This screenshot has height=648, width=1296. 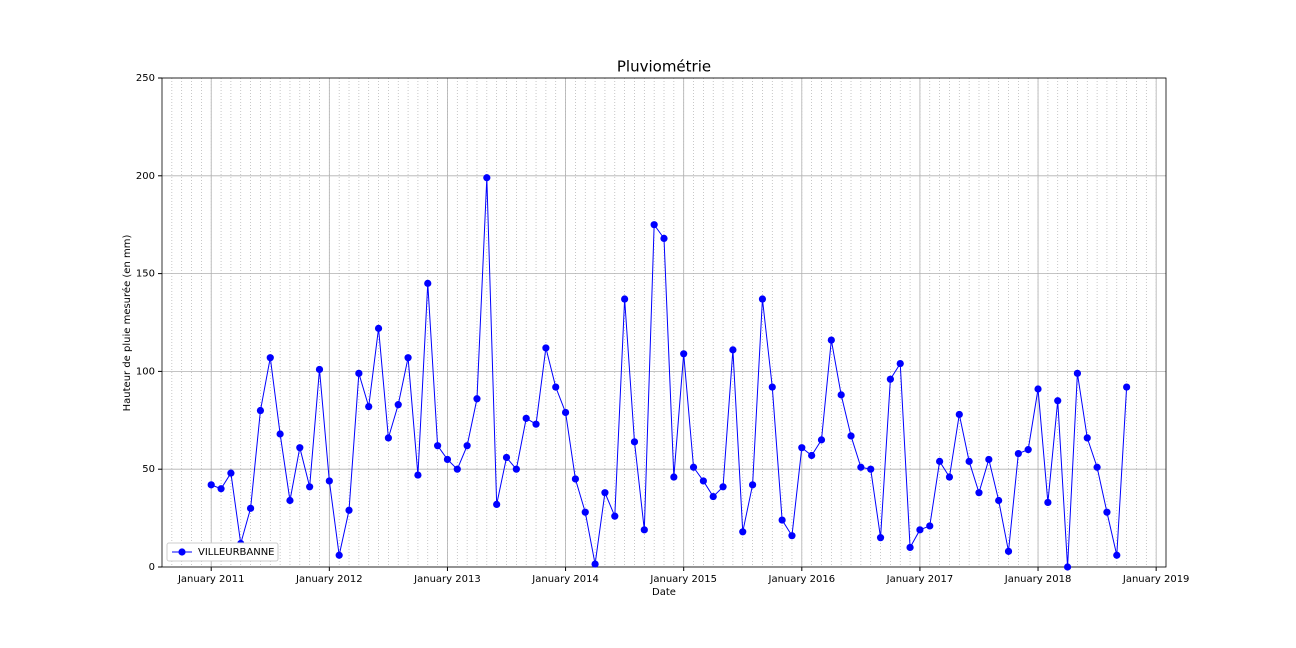 What do you see at coordinates (222, 552) in the screenshot?
I see `legend-box` at bounding box center [222, 552].